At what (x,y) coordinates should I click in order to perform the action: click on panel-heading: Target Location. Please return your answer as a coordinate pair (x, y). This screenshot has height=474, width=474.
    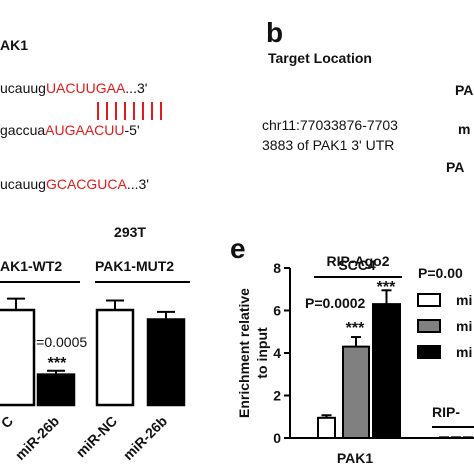
    Looking at the image, I should click on (320, 58).